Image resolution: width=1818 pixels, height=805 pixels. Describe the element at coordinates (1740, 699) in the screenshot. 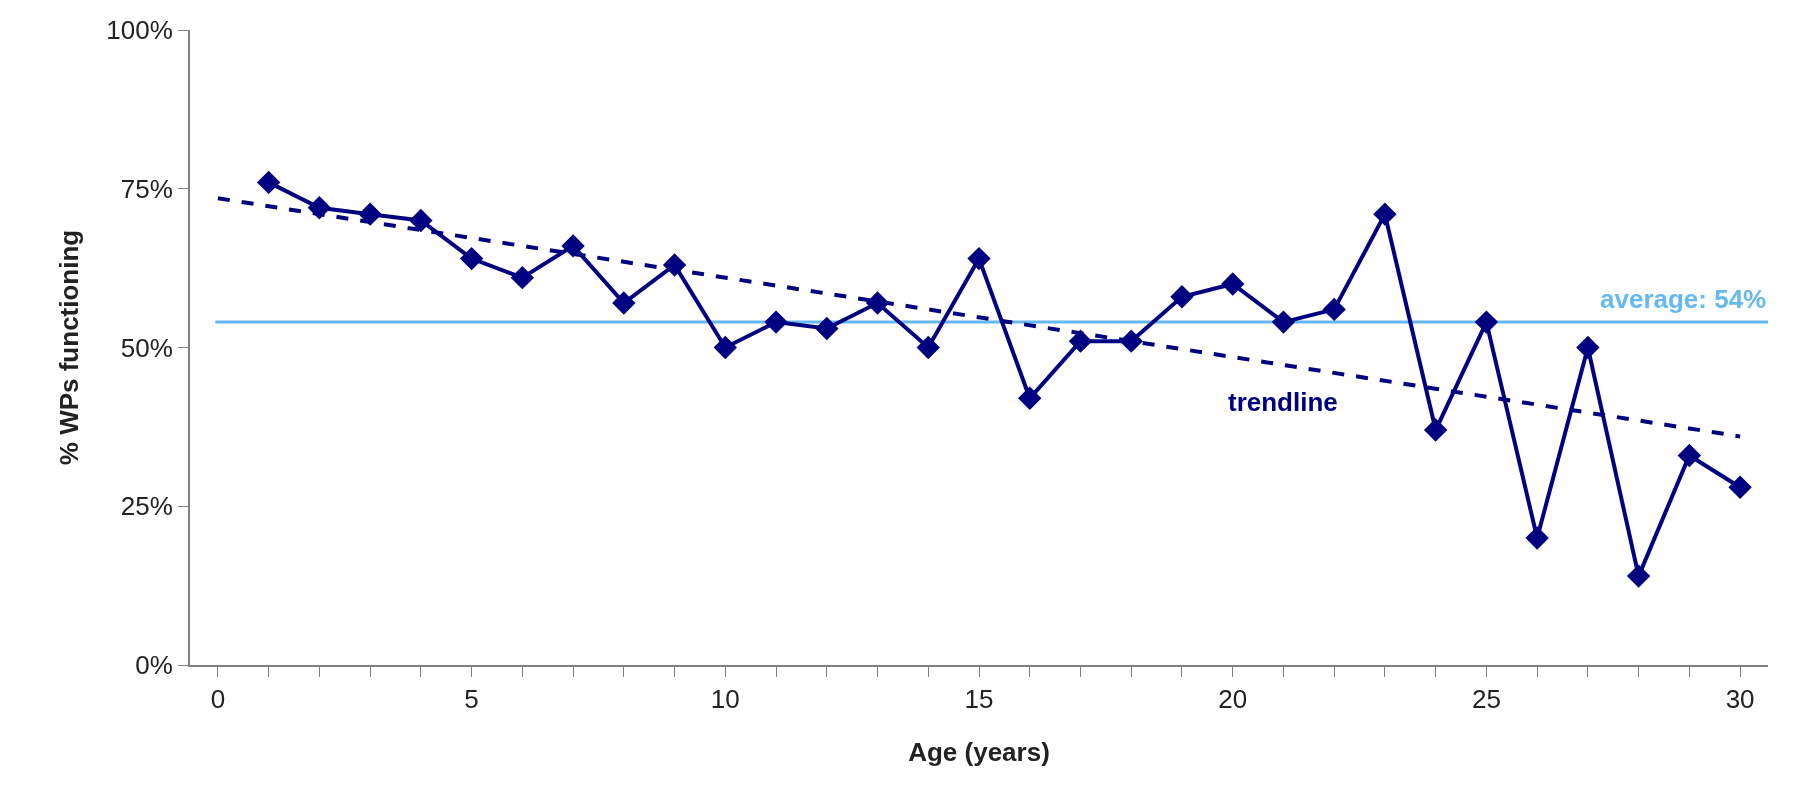

I see `x-tick-label: 30` at that location.